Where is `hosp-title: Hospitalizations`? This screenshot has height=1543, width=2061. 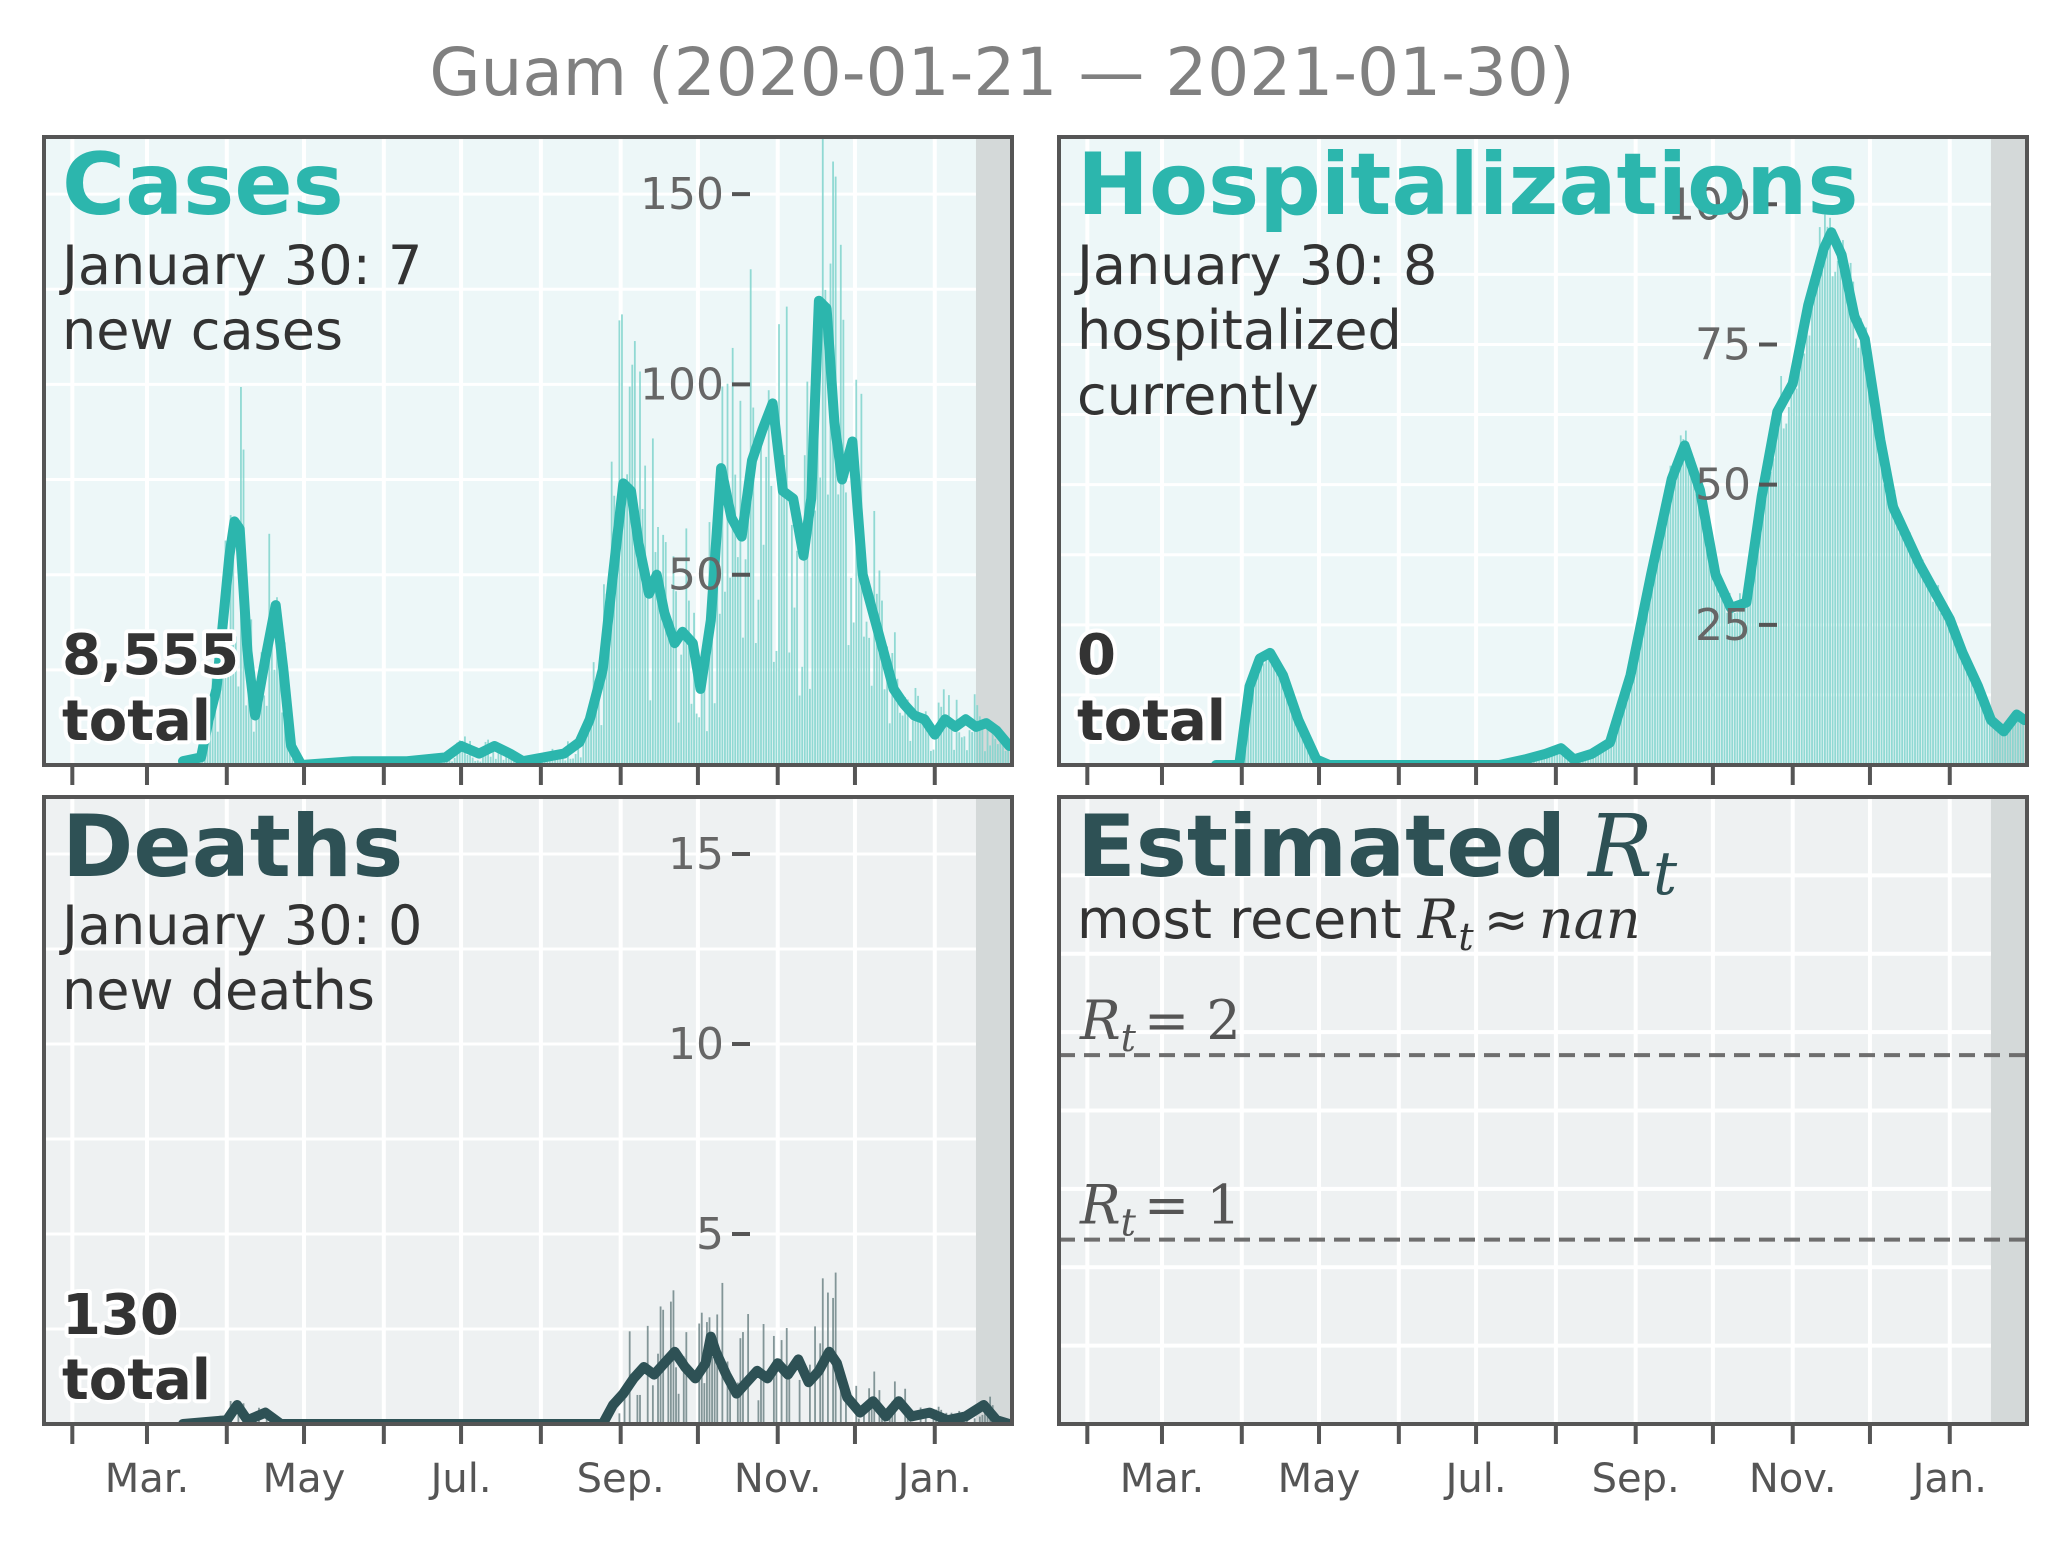 hosp-title: Hospitalizations is located at coordinates (1468, 185).